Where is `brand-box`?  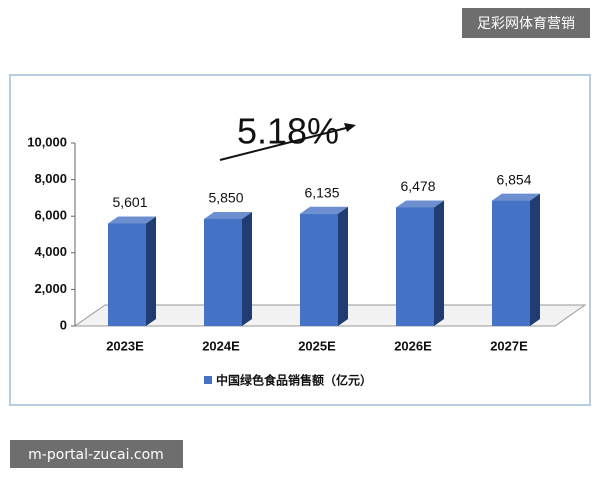
brand-box is located at coordinates (526, 23).